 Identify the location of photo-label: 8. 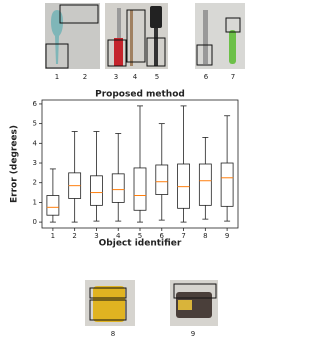
(113, 334).